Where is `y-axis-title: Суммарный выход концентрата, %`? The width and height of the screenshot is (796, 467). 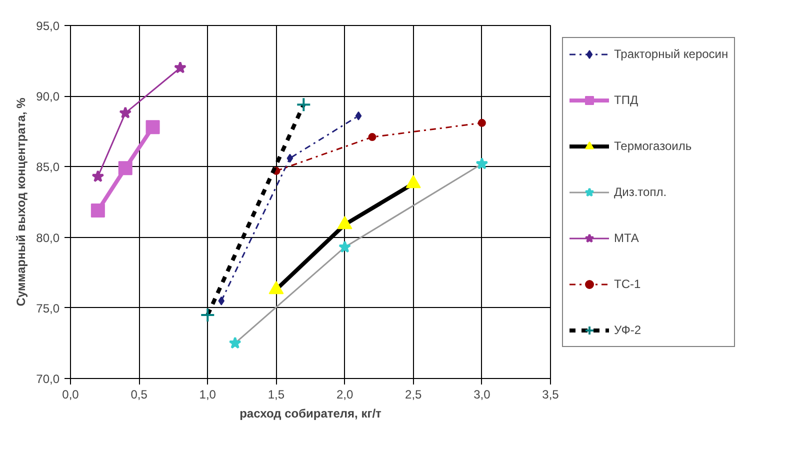 y-axis-title: Суммарный выход концентрата, % is located at coordinates (21, 201).